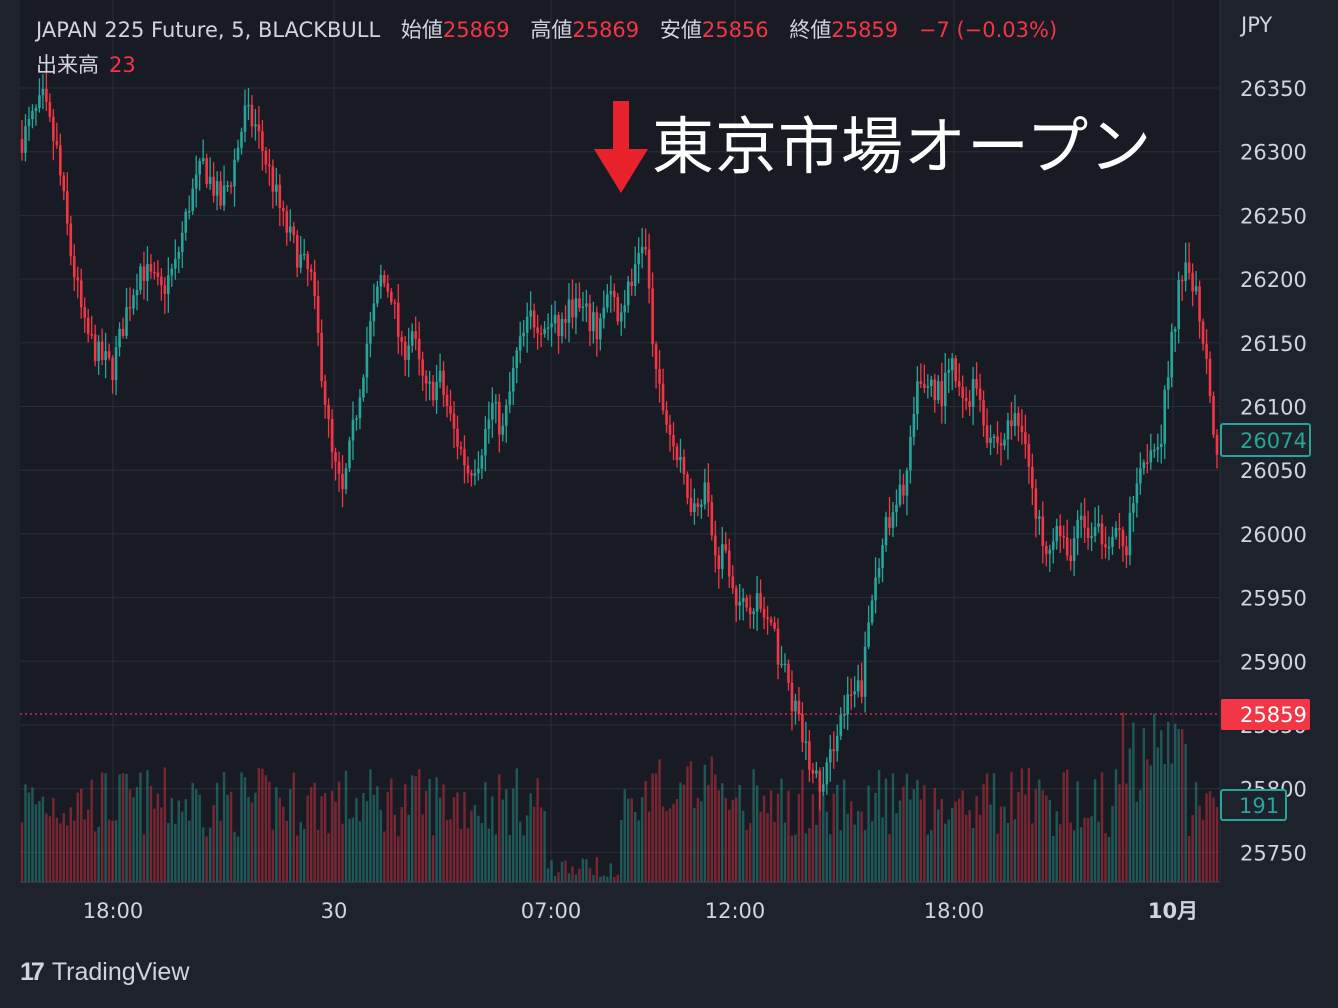 Image resolution: width=1338 pixels, height=1008 pixels. Describe the element at coordinates (640, 911) in the screenshot. I see `time-axis: 18:00 30 07:00 12:00 18:00 10月` at that location.